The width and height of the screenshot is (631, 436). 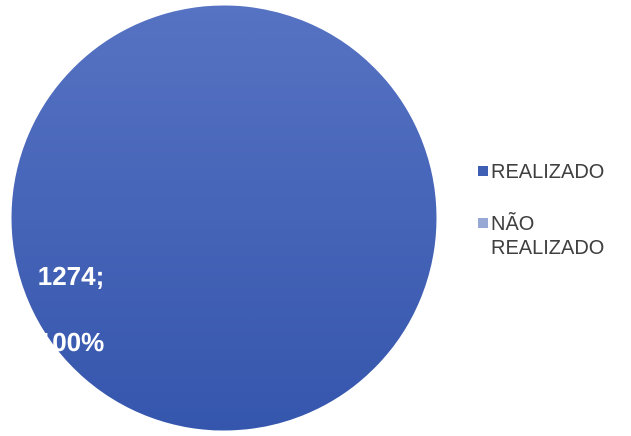 I want to click on legend-item-nao-realizado: NÃO REALIZADO, so click(x=553, y=236).